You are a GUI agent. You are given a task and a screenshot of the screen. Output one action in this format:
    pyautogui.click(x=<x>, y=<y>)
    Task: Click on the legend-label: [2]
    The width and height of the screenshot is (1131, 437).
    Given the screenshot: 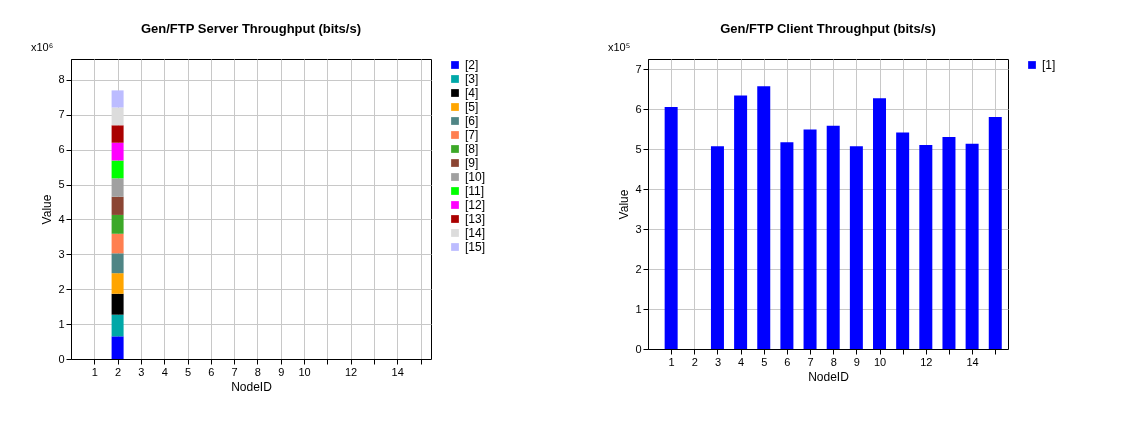 What is the action you would take?
    pyautogui.click(x=472, y=65)
    